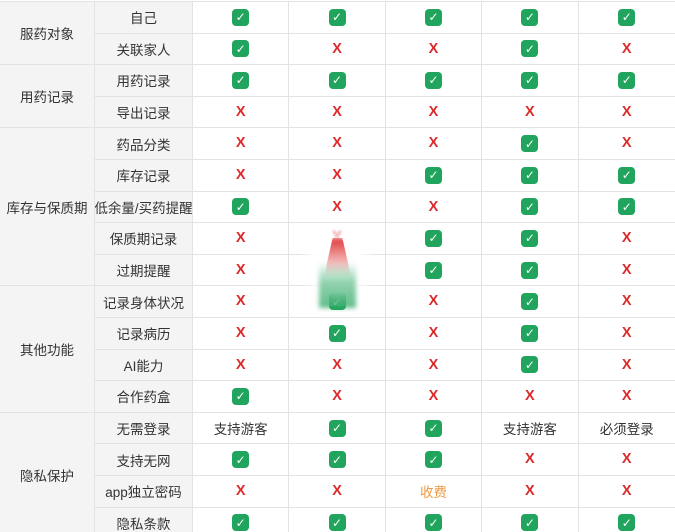 The height and width of the screenshot is (532, 675). I want to click on feature-cell: AI能力, so click(144, 365).